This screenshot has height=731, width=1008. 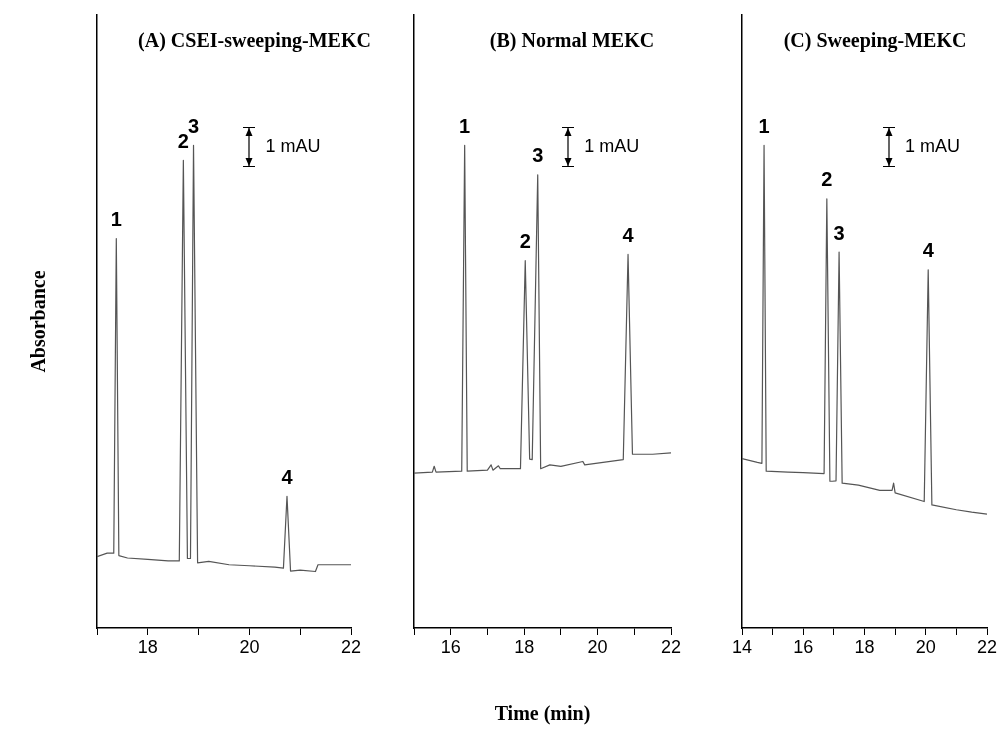 What do you see at coordinates (254, 41) in the screenshot?
I see `chart-title: (A) CSEI-sweeping-MEKC` at bounding box center [254, 41].